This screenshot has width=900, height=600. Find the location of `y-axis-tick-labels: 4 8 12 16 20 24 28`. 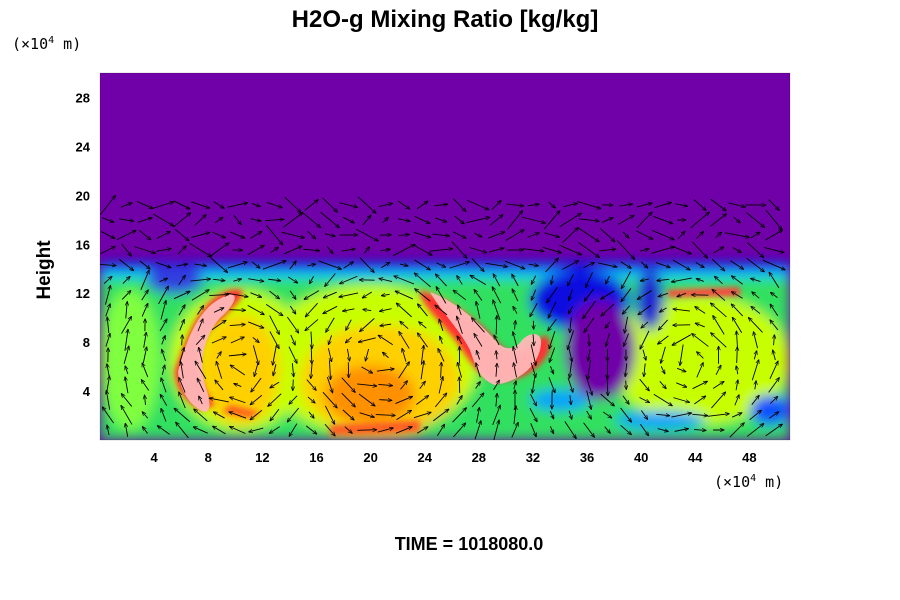

y-axis-tick-labels: 4 8 12 16 20 24 28 is located at coordinates (83, 244).